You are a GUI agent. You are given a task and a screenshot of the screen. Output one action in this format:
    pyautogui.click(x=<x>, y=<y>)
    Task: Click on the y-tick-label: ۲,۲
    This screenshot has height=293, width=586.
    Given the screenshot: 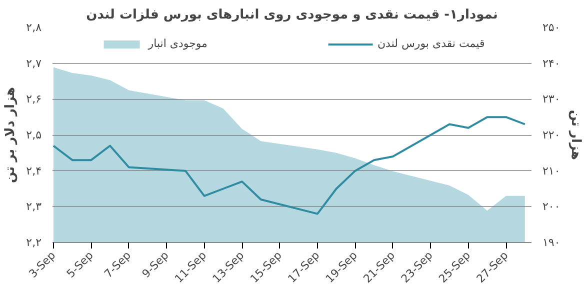 What is the action you would take?
    pyautogui.click(x=34, y=242)
    